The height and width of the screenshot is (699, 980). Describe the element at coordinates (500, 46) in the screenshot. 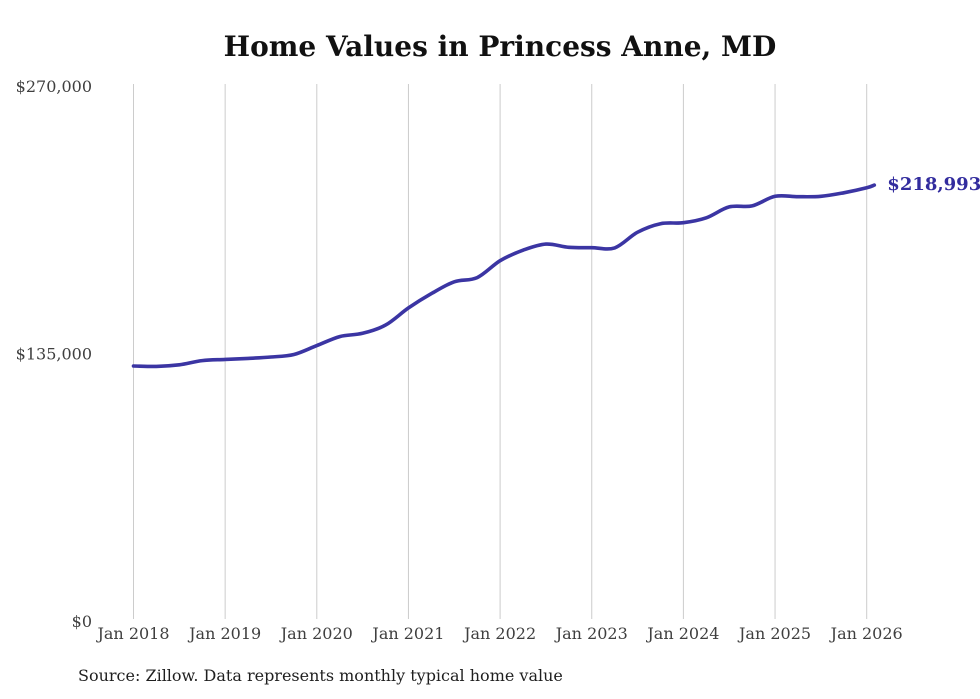

I see `chart-title: Home Values in Princess Anne, MD` at that location.